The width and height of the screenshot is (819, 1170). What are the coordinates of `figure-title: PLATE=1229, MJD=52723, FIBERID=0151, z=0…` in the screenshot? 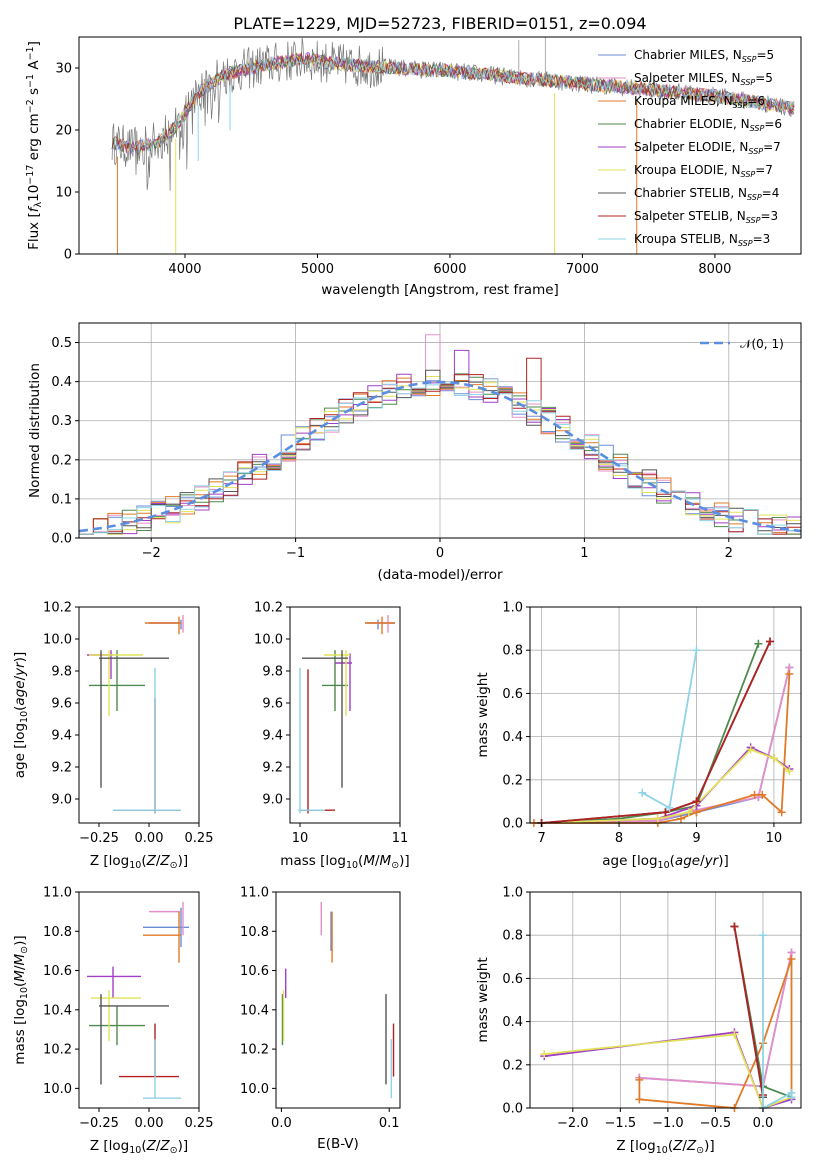 It's located at (439, 23).